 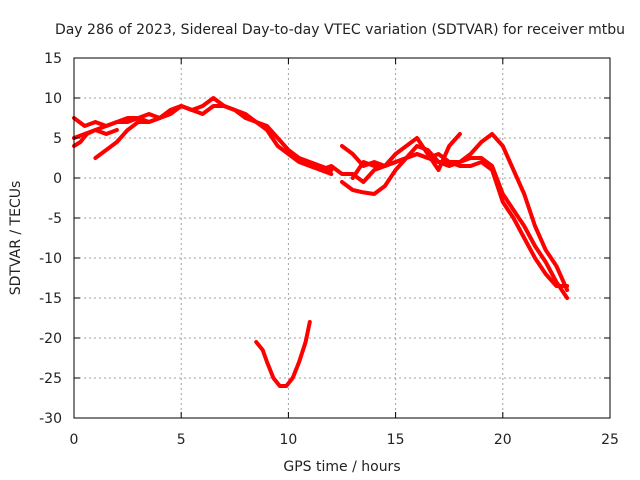 I want to click on x-tick-label: 0, so click(x=74, y=440).